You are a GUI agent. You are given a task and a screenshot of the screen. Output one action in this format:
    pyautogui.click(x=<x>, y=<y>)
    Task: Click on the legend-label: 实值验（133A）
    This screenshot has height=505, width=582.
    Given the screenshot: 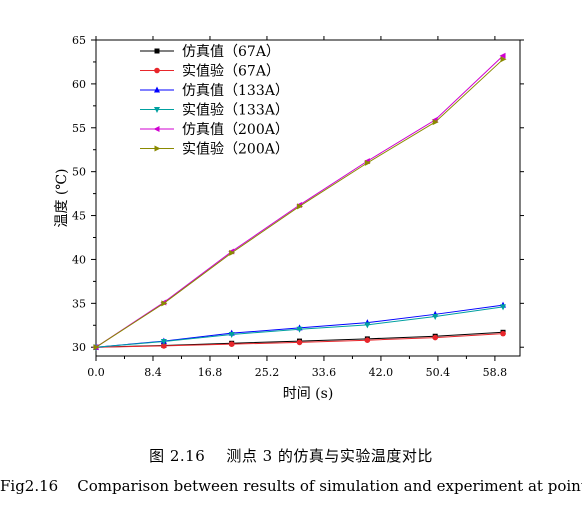 What is the action you would take?
    pyautogui.click(x=235, y=111)
    